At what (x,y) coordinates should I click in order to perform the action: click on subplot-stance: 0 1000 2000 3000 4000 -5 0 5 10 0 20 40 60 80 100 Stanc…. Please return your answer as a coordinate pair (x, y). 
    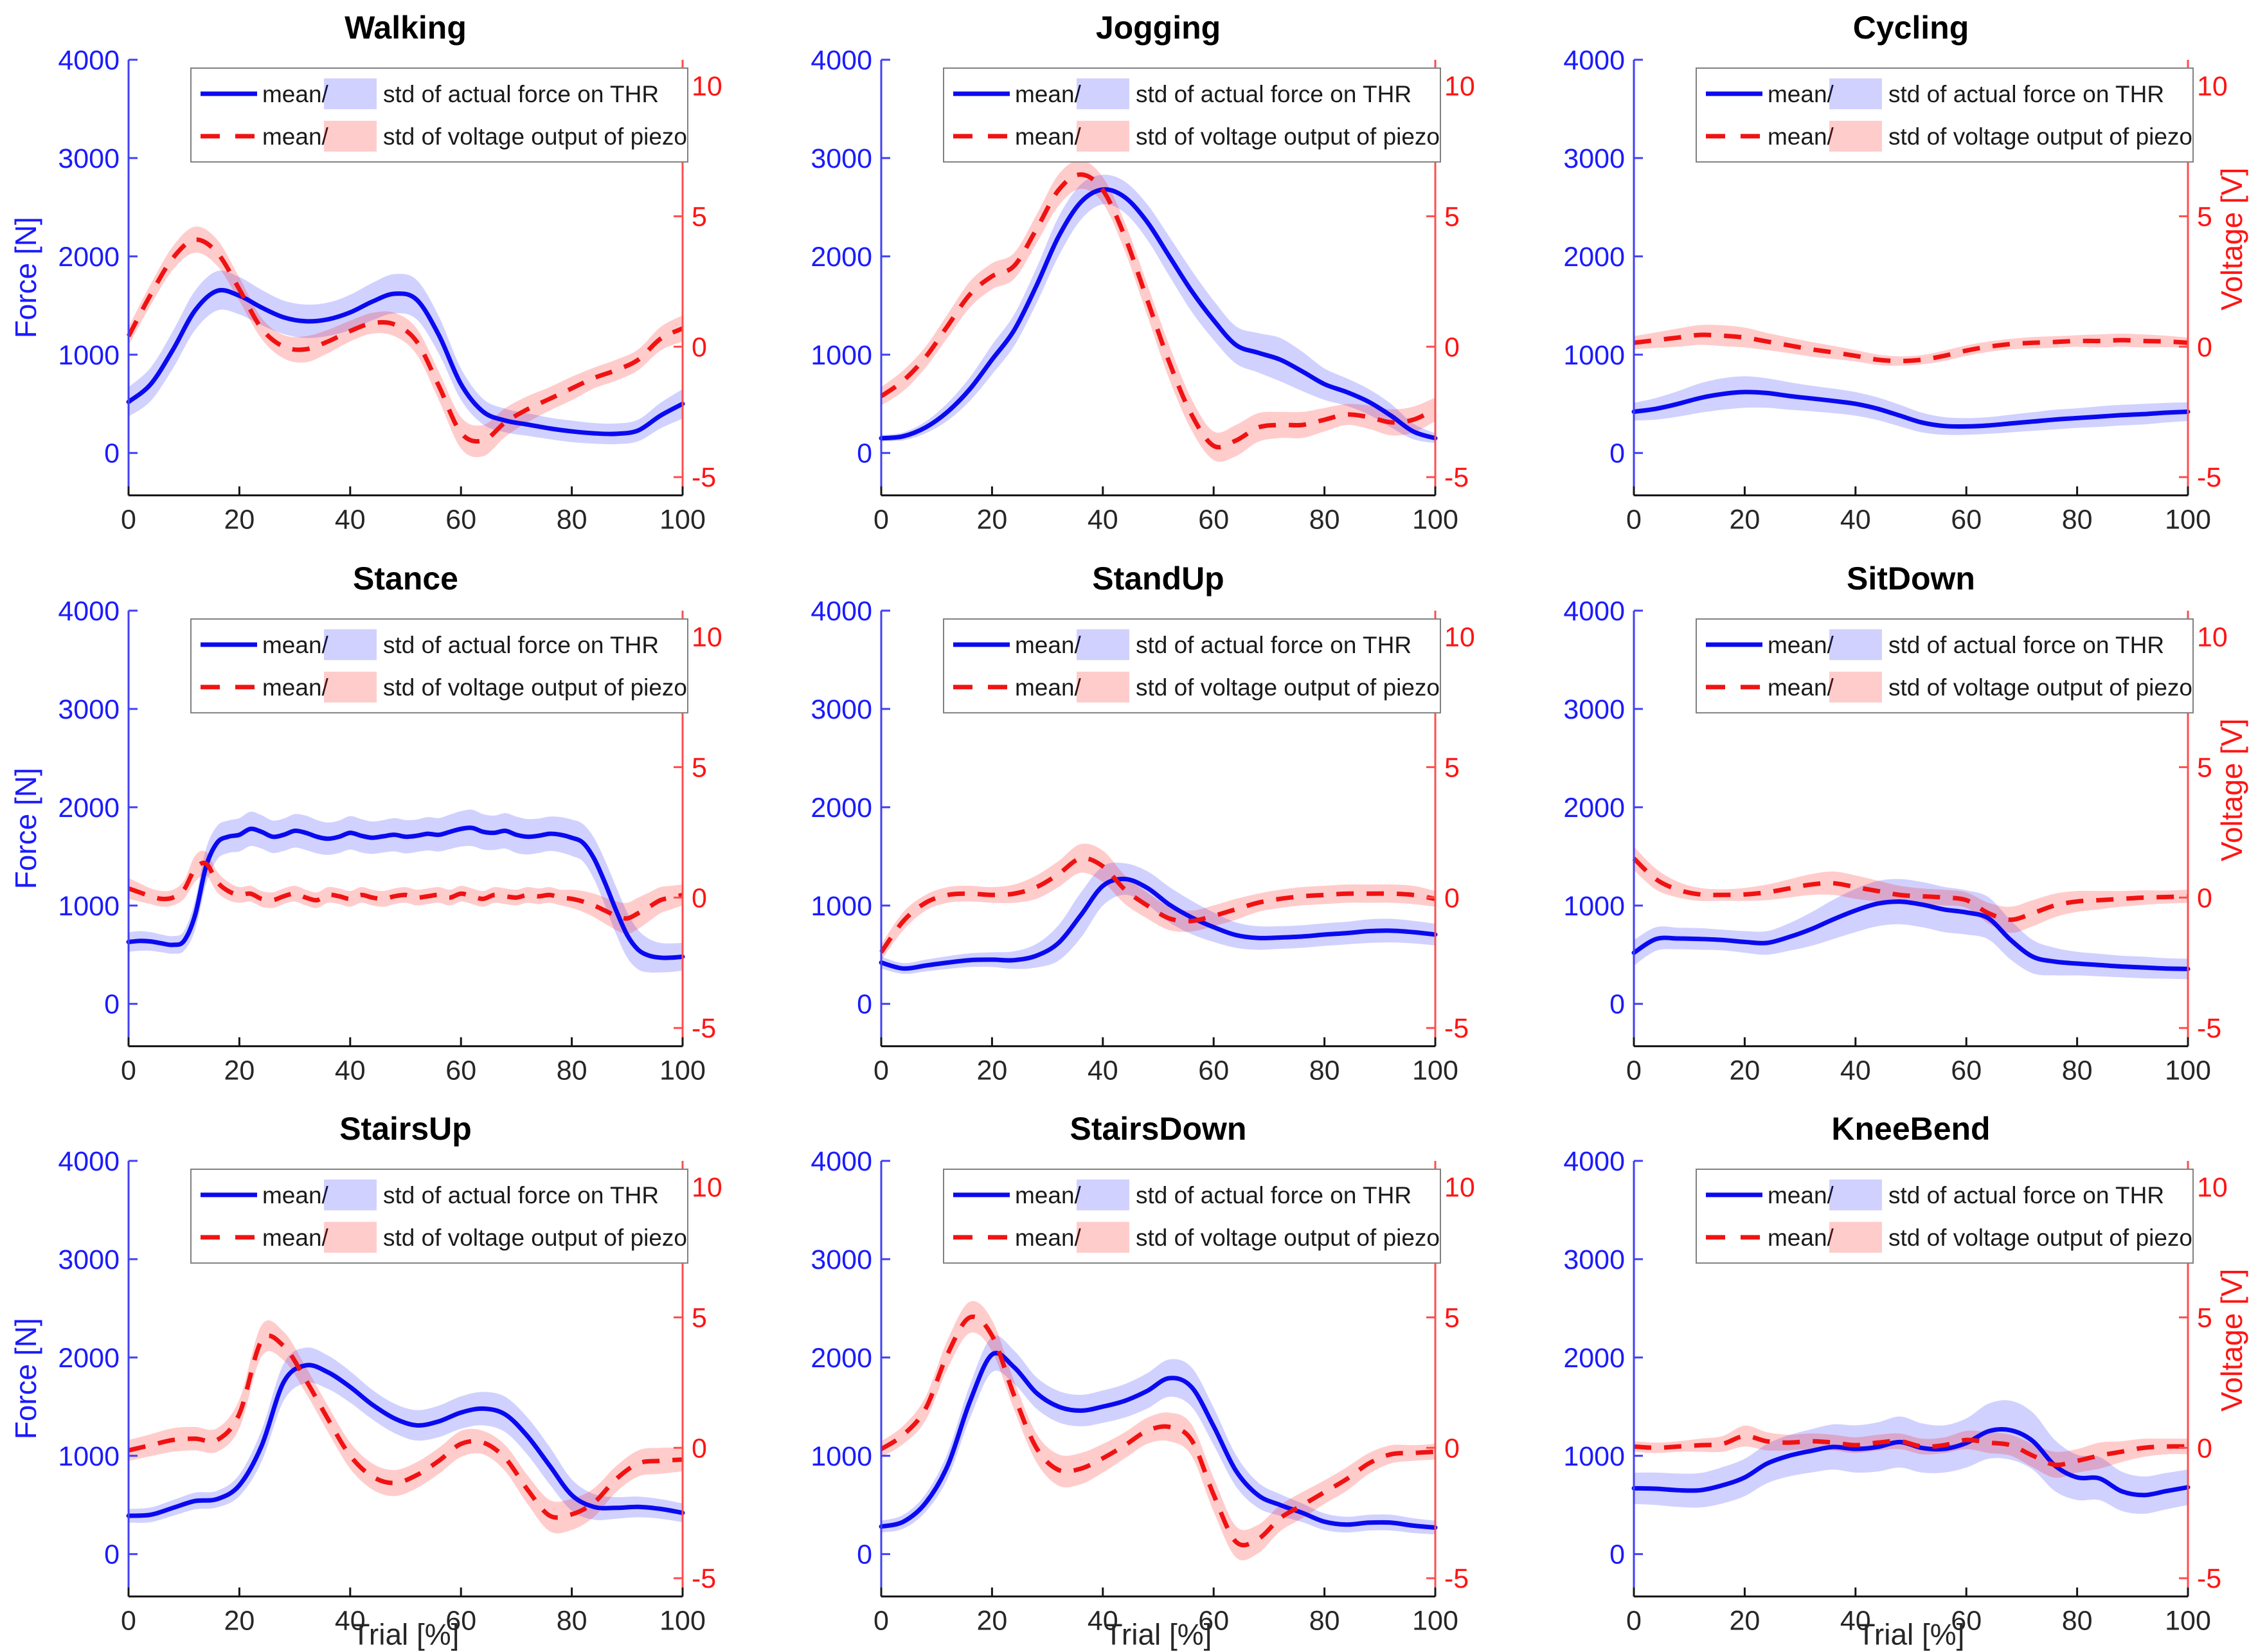
    Looking at the image, I should click on (376, 826).